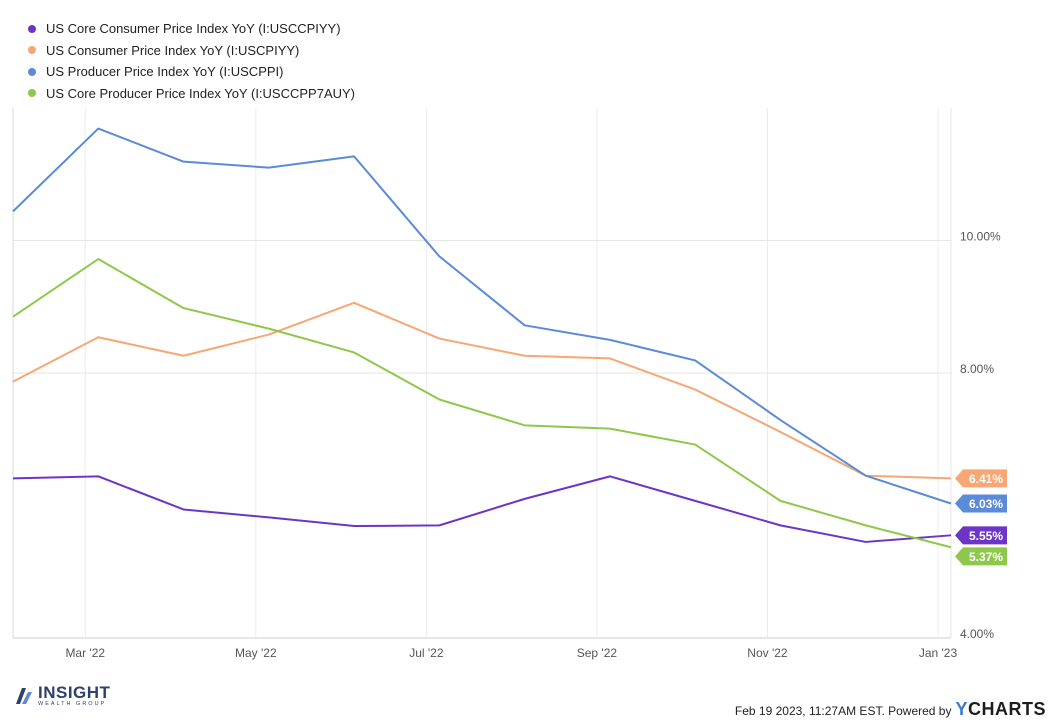  I want to click on x-tick-label: Jan '23, so click(938, 653).